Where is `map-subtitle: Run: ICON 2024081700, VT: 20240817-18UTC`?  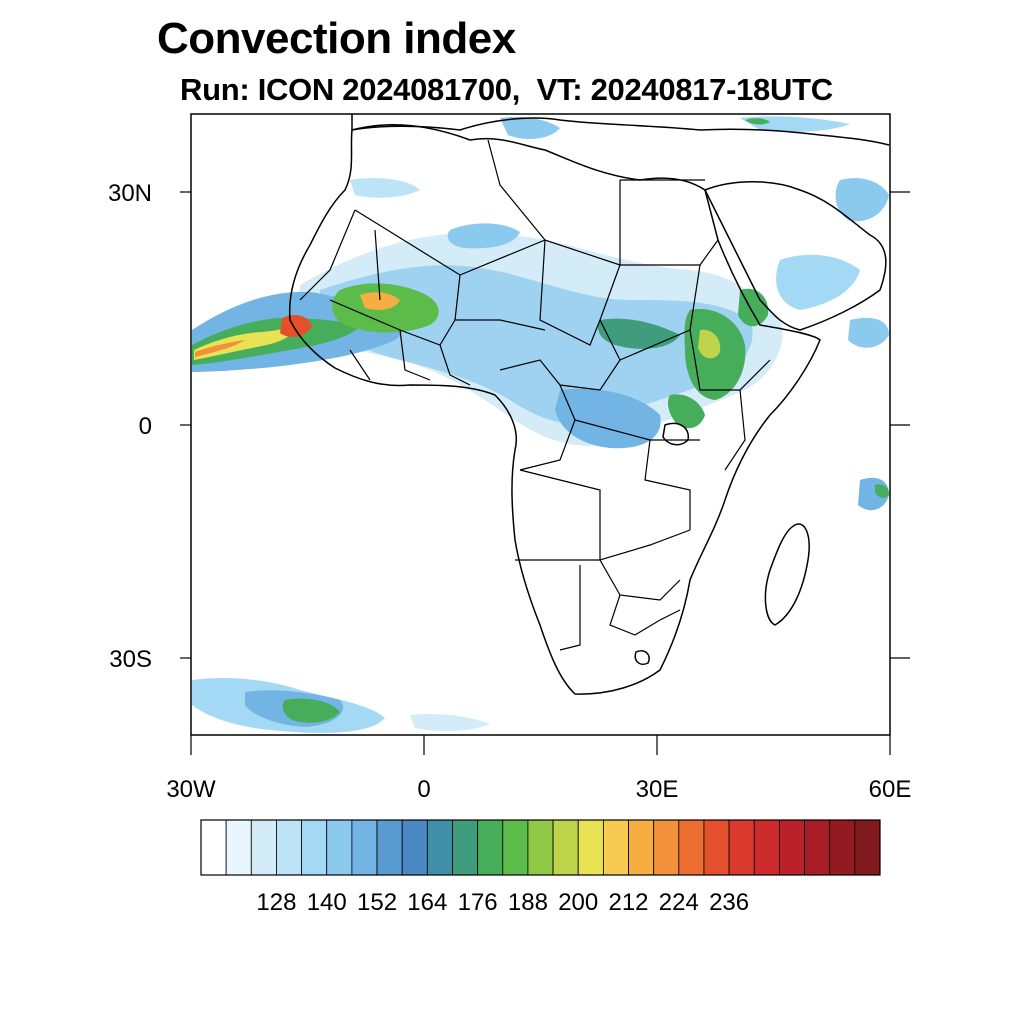 map-subtitle: Run: ICON 2024081700, VT: 20240817-18UTC is located at coordinates (506, 89).